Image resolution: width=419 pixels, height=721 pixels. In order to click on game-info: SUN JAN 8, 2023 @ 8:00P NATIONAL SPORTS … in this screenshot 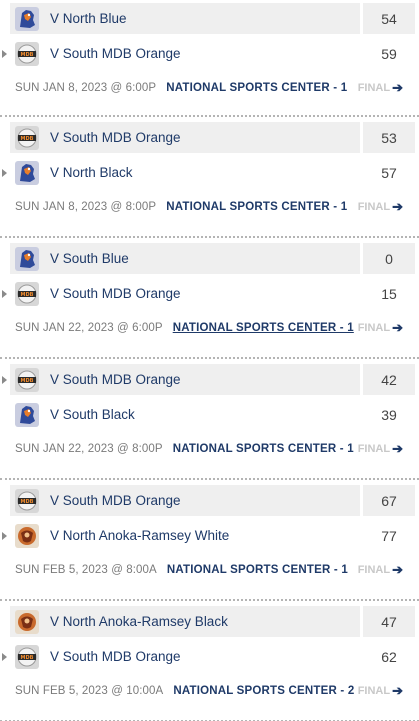, I will do `click(215, 207)`.